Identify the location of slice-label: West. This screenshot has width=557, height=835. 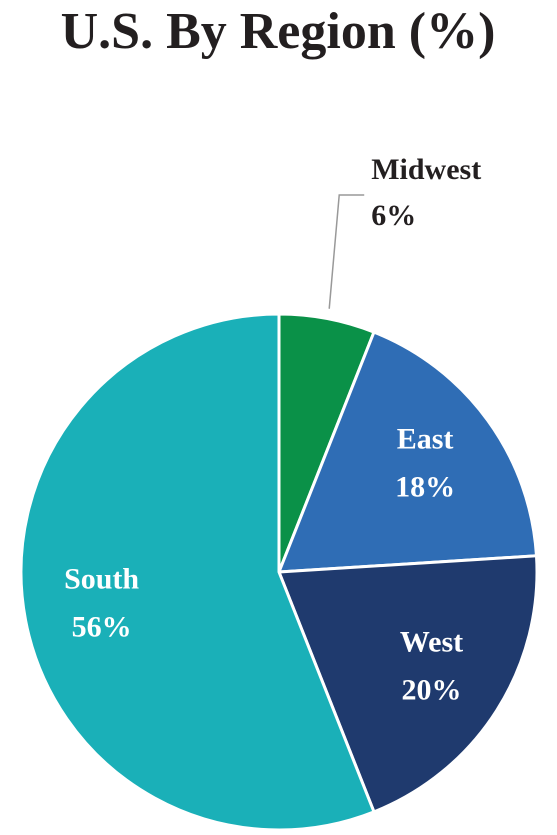
(431, 642).